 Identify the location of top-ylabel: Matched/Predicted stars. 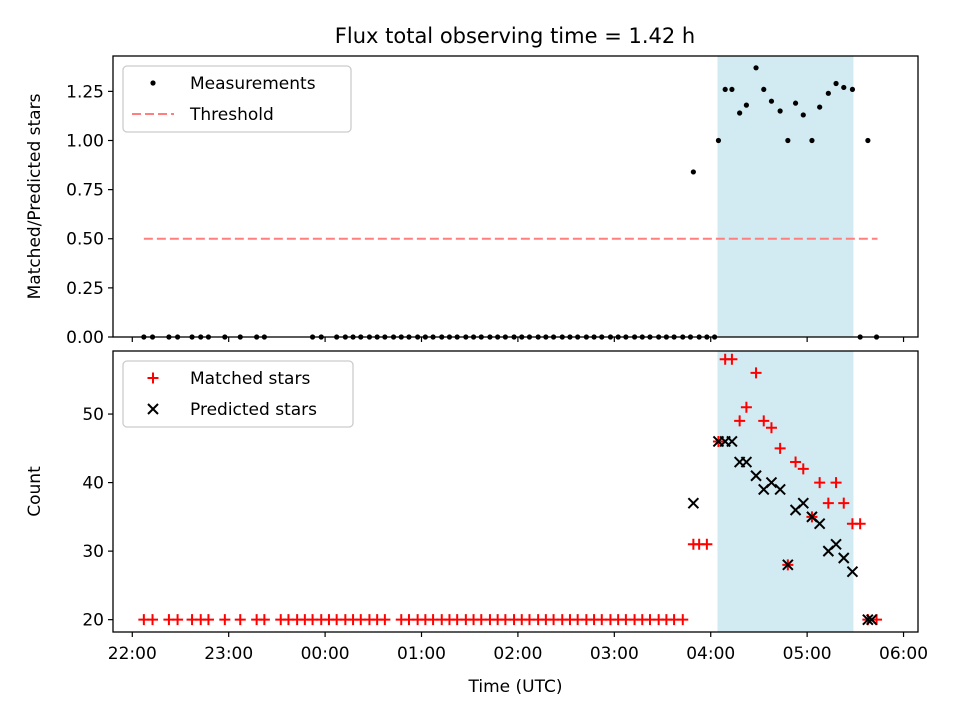
(35, 196).